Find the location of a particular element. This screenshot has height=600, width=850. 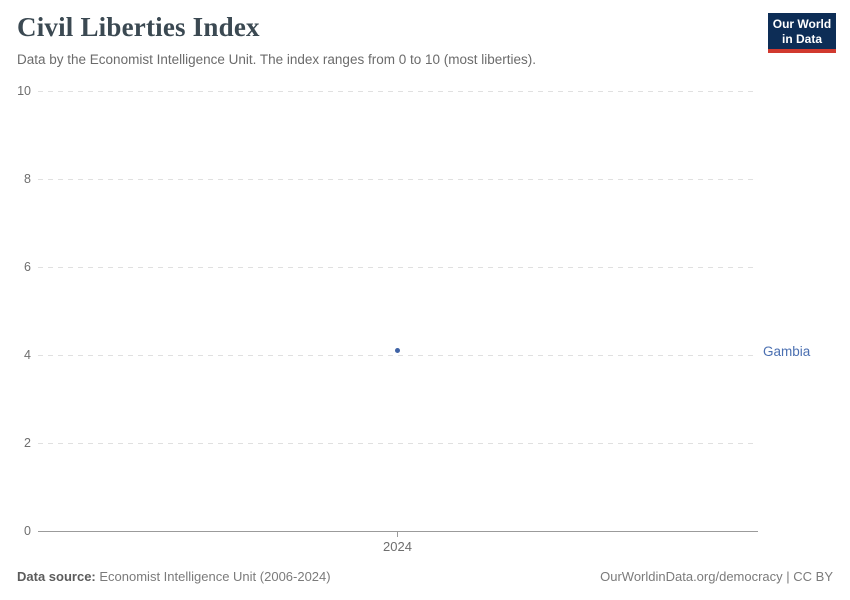

credit-link: OurWorldinData.org/democracy | CC BY is located at coordinates (716, 576).